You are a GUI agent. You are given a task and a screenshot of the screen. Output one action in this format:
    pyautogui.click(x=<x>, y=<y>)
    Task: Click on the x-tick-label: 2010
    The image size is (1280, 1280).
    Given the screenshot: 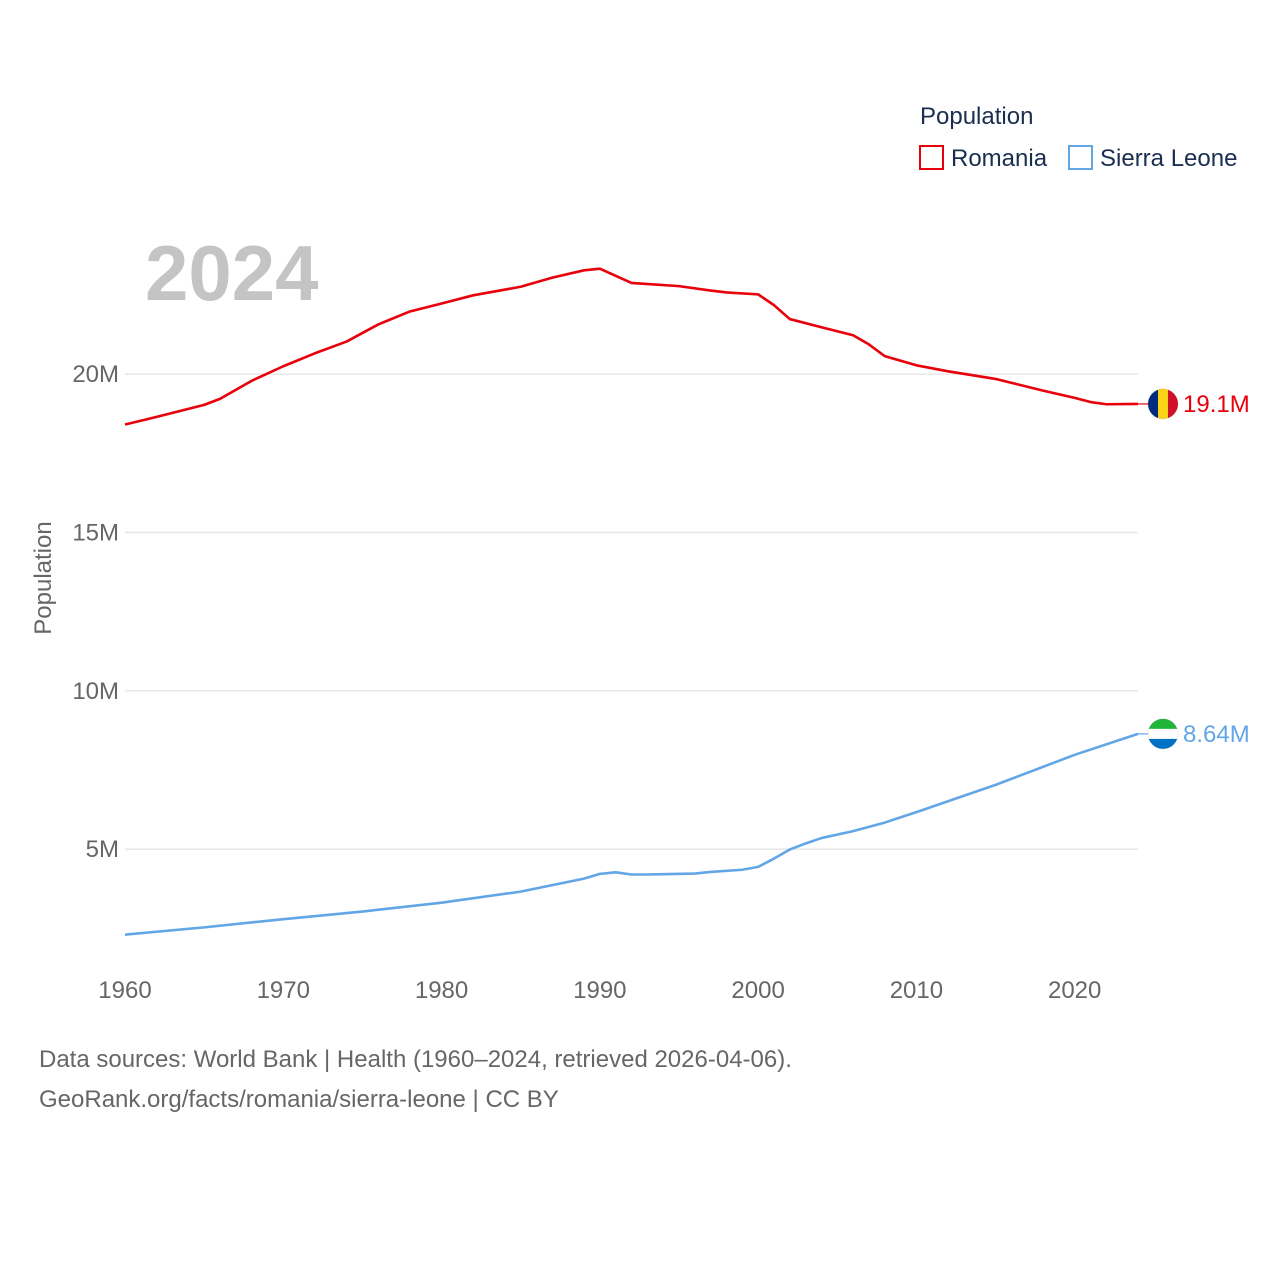 What is the action you would take?
    pyautogui.click(x=916, y=990)
    